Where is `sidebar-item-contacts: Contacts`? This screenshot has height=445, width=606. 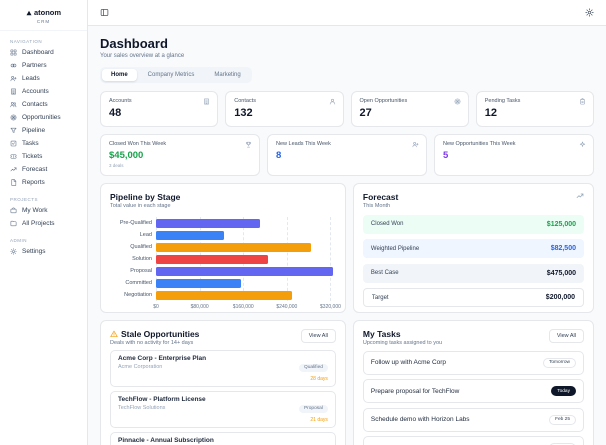 sidebar-item-contacts: Contacts is located at coordinates (43, 104).